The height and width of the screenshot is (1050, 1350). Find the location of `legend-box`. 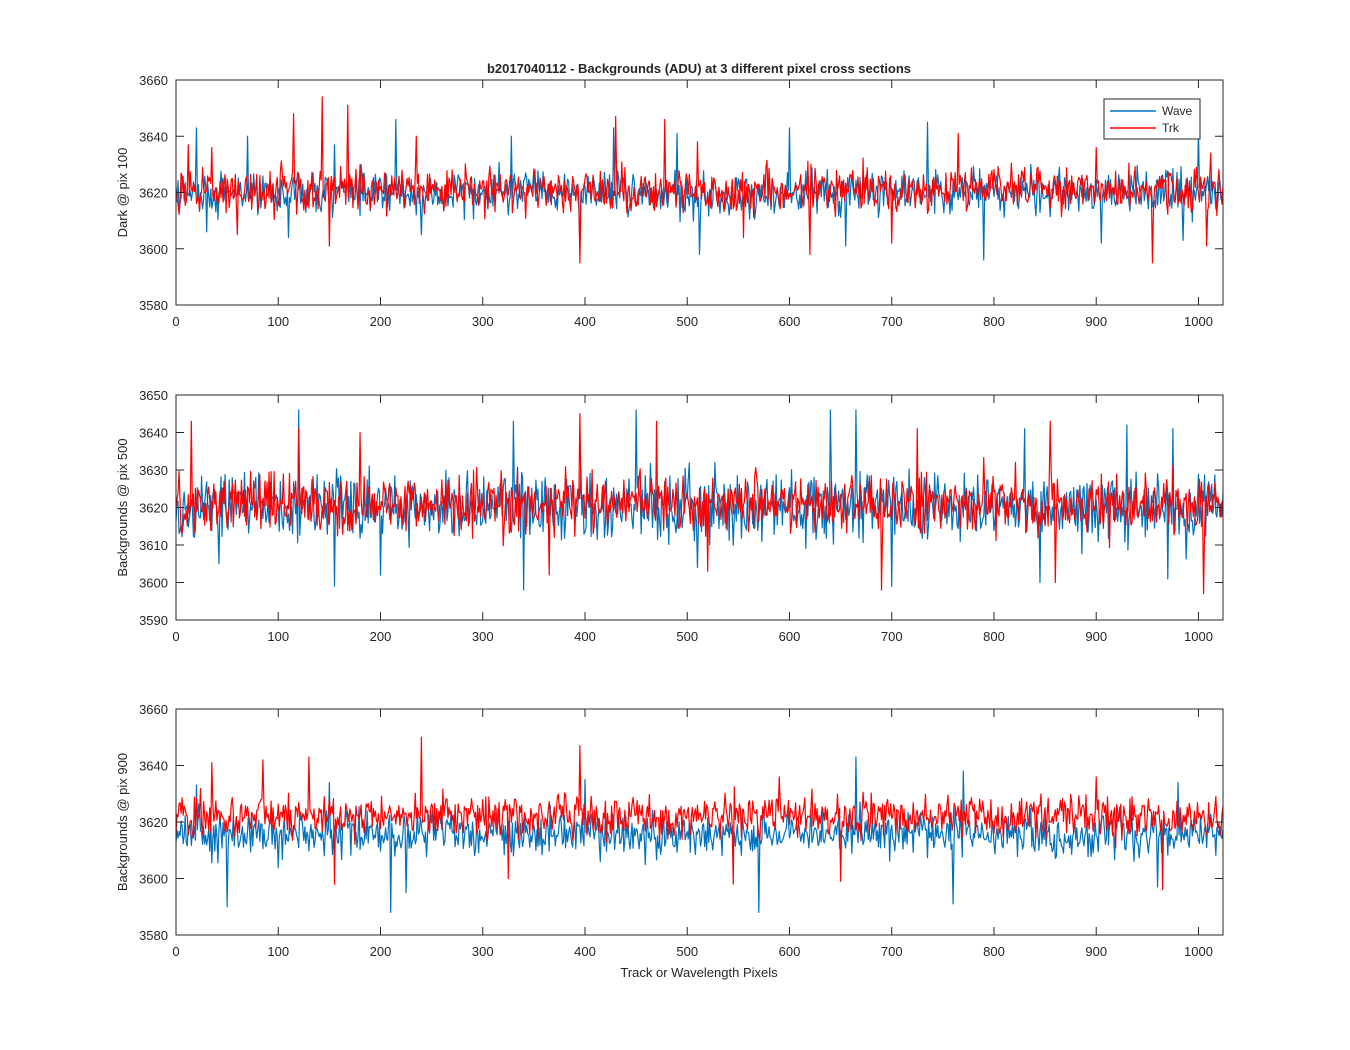

legend-box is located at coordinates (1152, 119).